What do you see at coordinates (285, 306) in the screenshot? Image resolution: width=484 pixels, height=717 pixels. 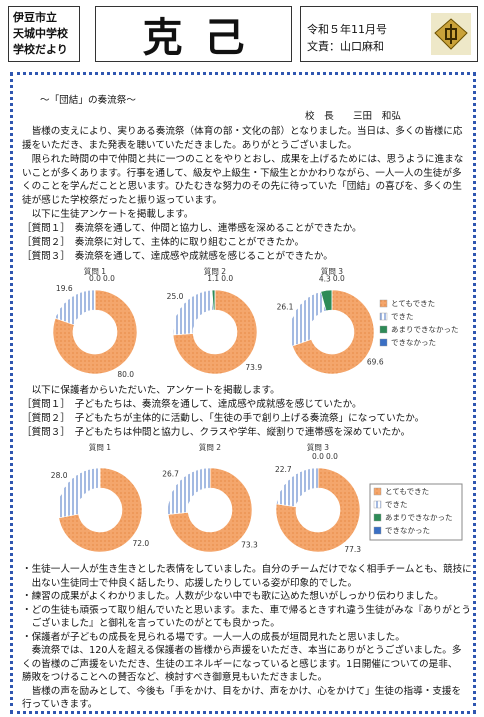 I see `value-label: 26.1` at bounding box center [285, 306].